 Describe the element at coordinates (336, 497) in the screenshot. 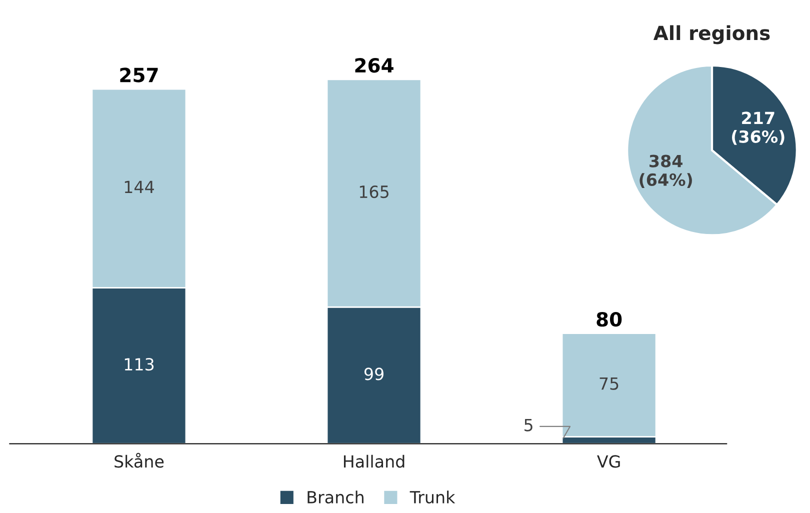

I see `legend-label: Branch` at that location.